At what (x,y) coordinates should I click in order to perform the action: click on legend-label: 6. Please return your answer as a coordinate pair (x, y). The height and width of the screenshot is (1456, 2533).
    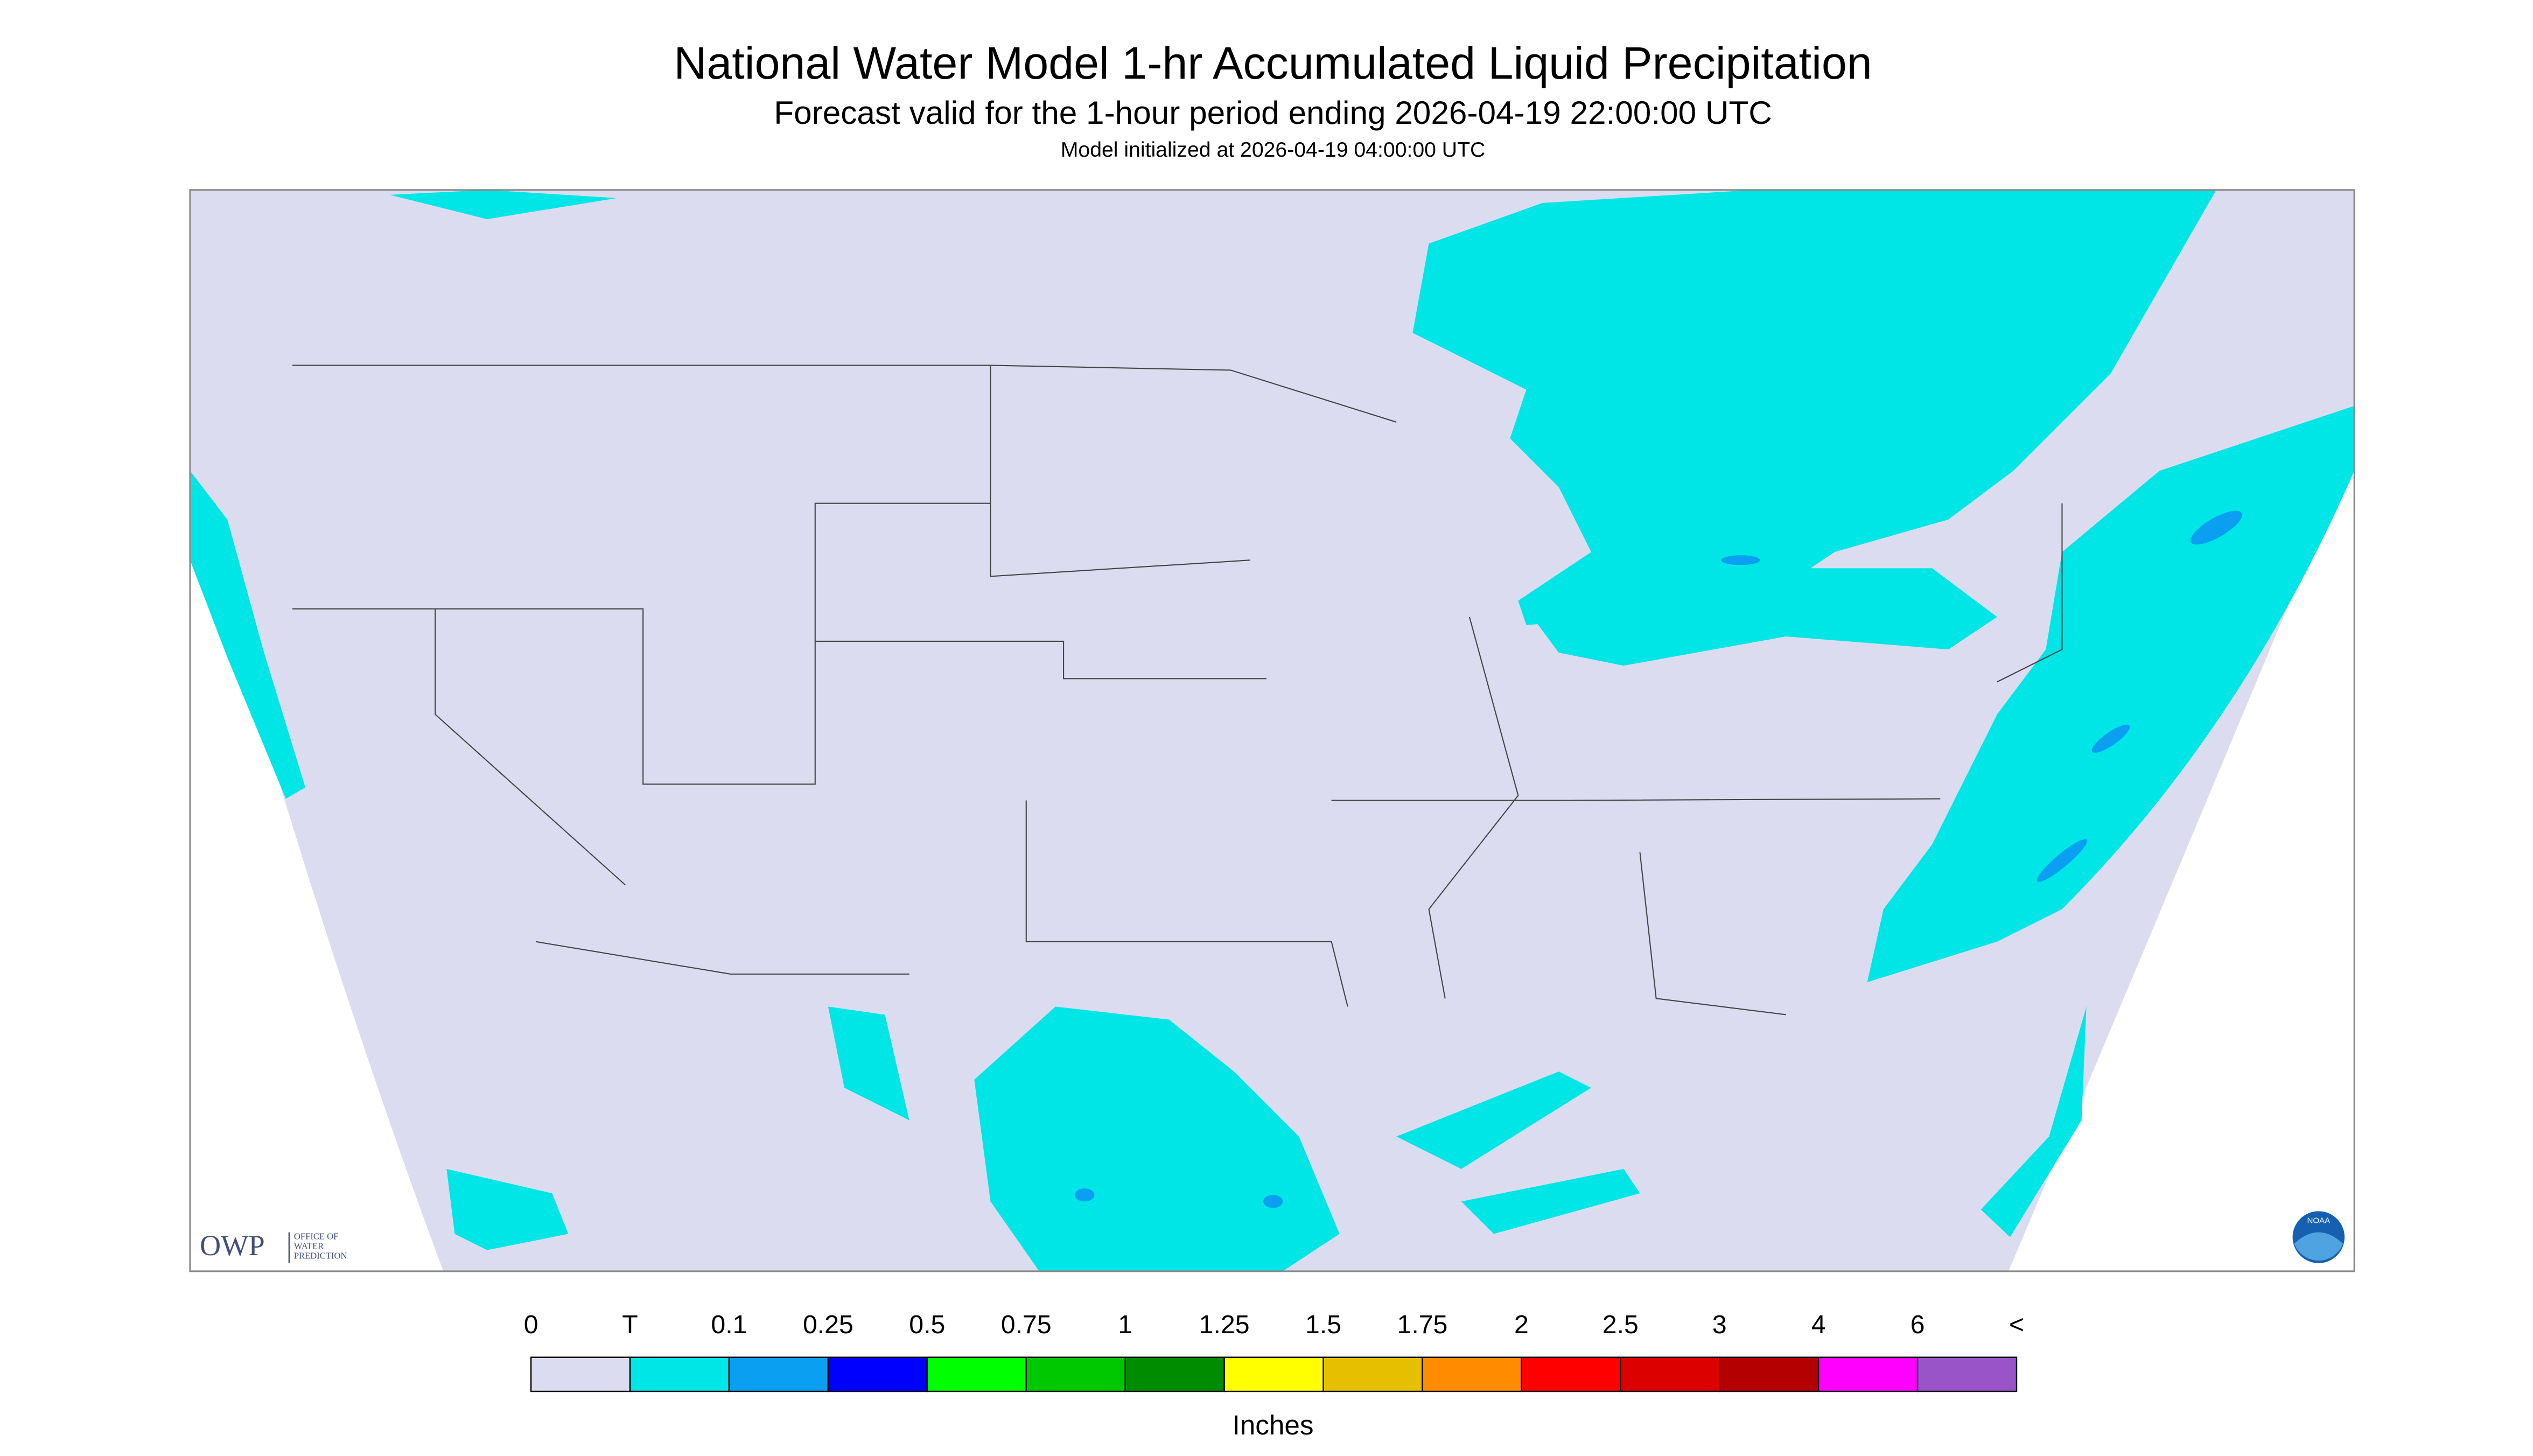
    Looking at the image, I should click on (1918, 1324).